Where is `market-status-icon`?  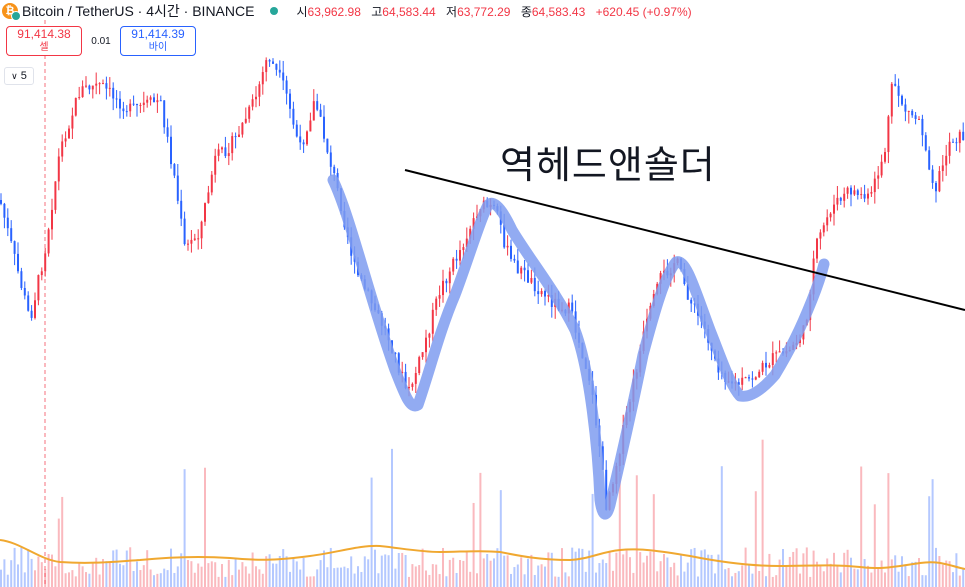
market-status-icon is located at coordinates (274, 11).